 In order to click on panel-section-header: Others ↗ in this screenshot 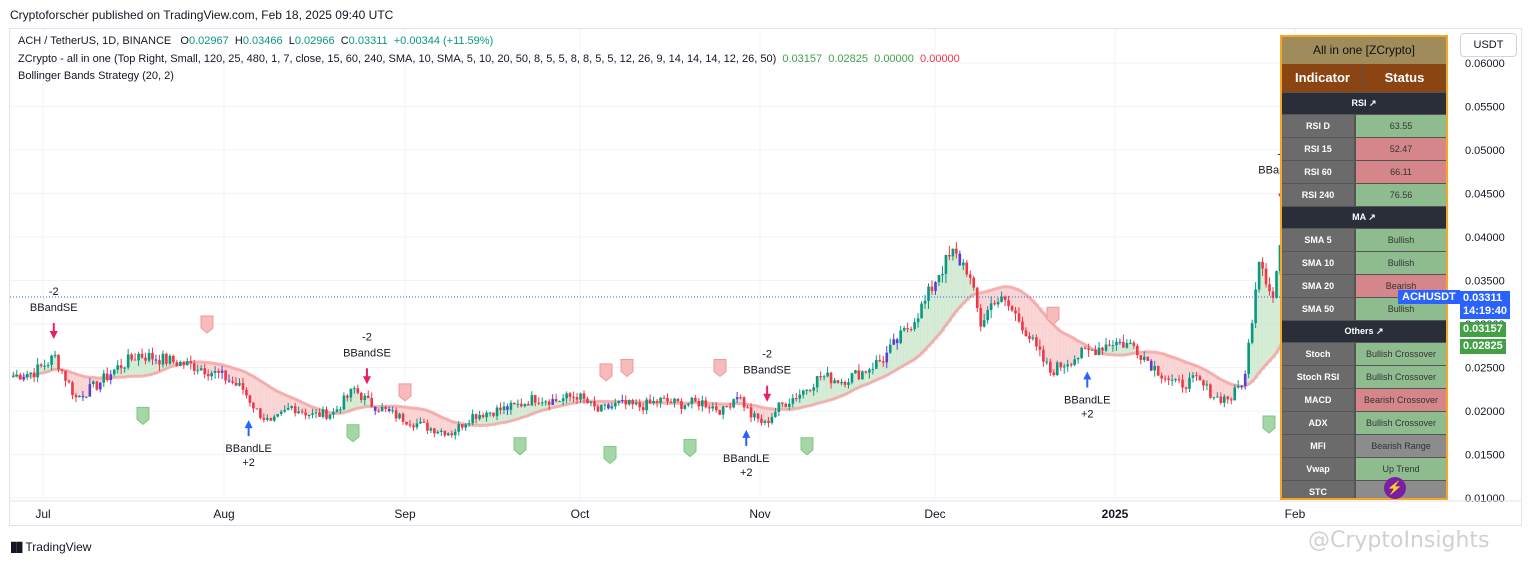, I will do `click(1364, 331)`.